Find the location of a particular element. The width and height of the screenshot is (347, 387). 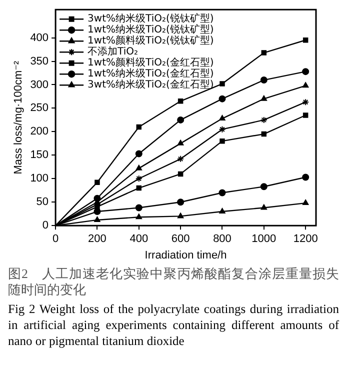

y-axis-title: Mass loss/mg·100cm⁻² is located at coordinates (18, 117).